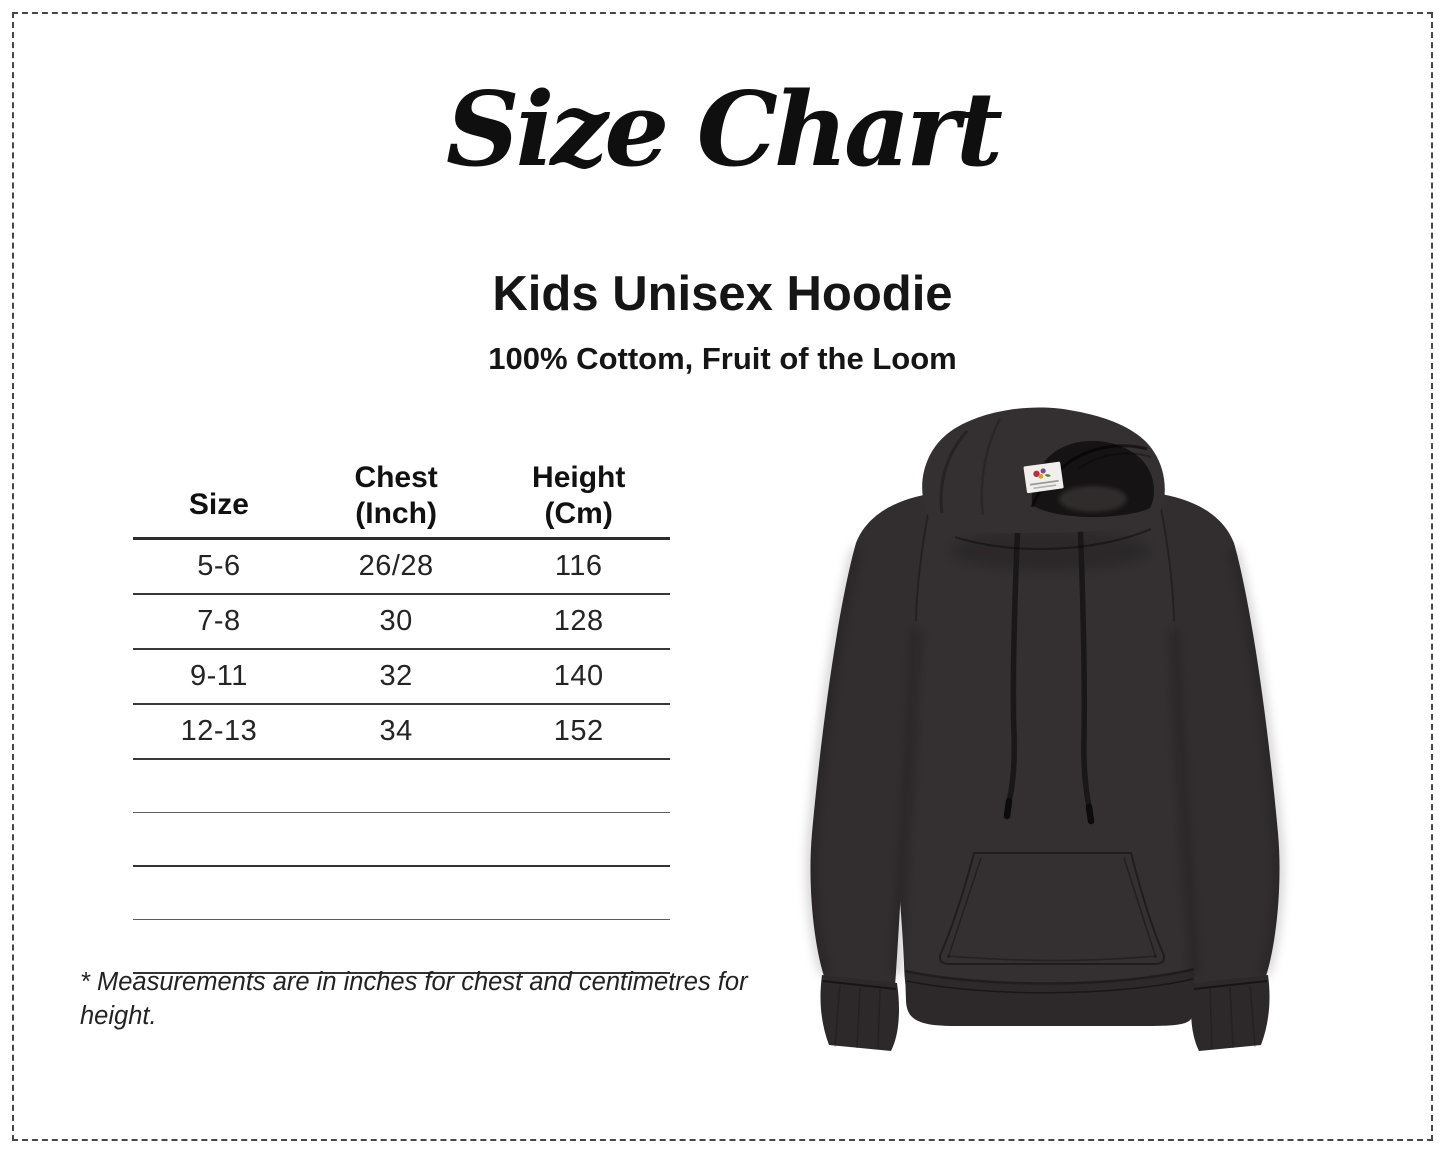  I want to click on column-unit: (Inch), so click(396, 513).